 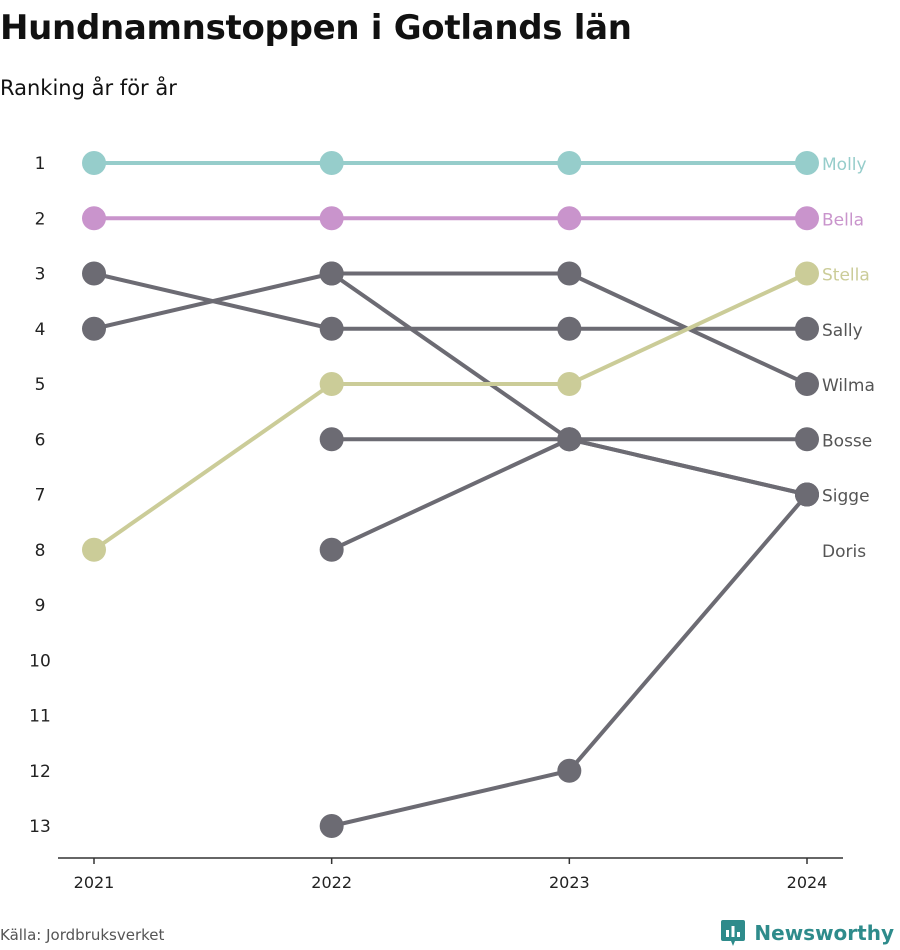 I want to click on y-tick-label: 10, so click(x=40, y=661).